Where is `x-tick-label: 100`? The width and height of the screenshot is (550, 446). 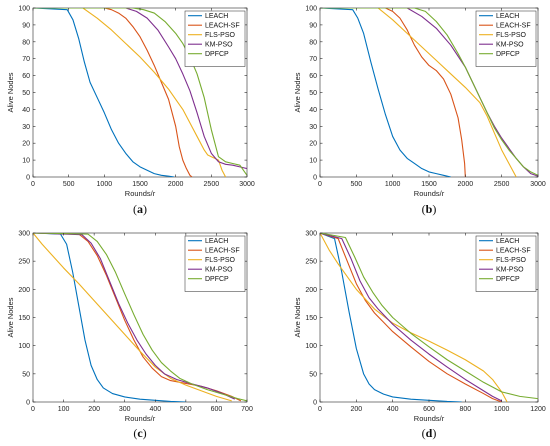
x-tick-label: 100 is located at coordinates (64, 409).